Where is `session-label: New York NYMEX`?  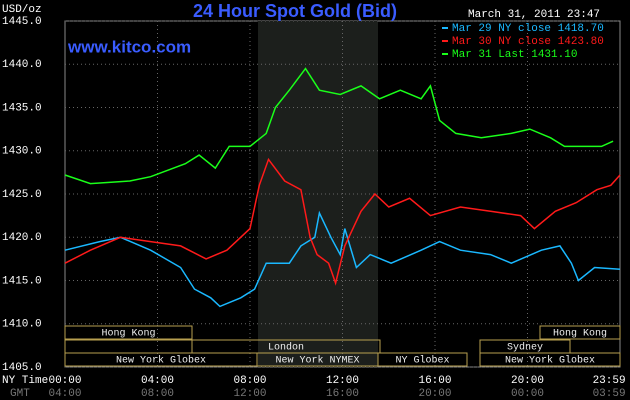 session-label: New York NYMEX is located at coordinates (317, 361).